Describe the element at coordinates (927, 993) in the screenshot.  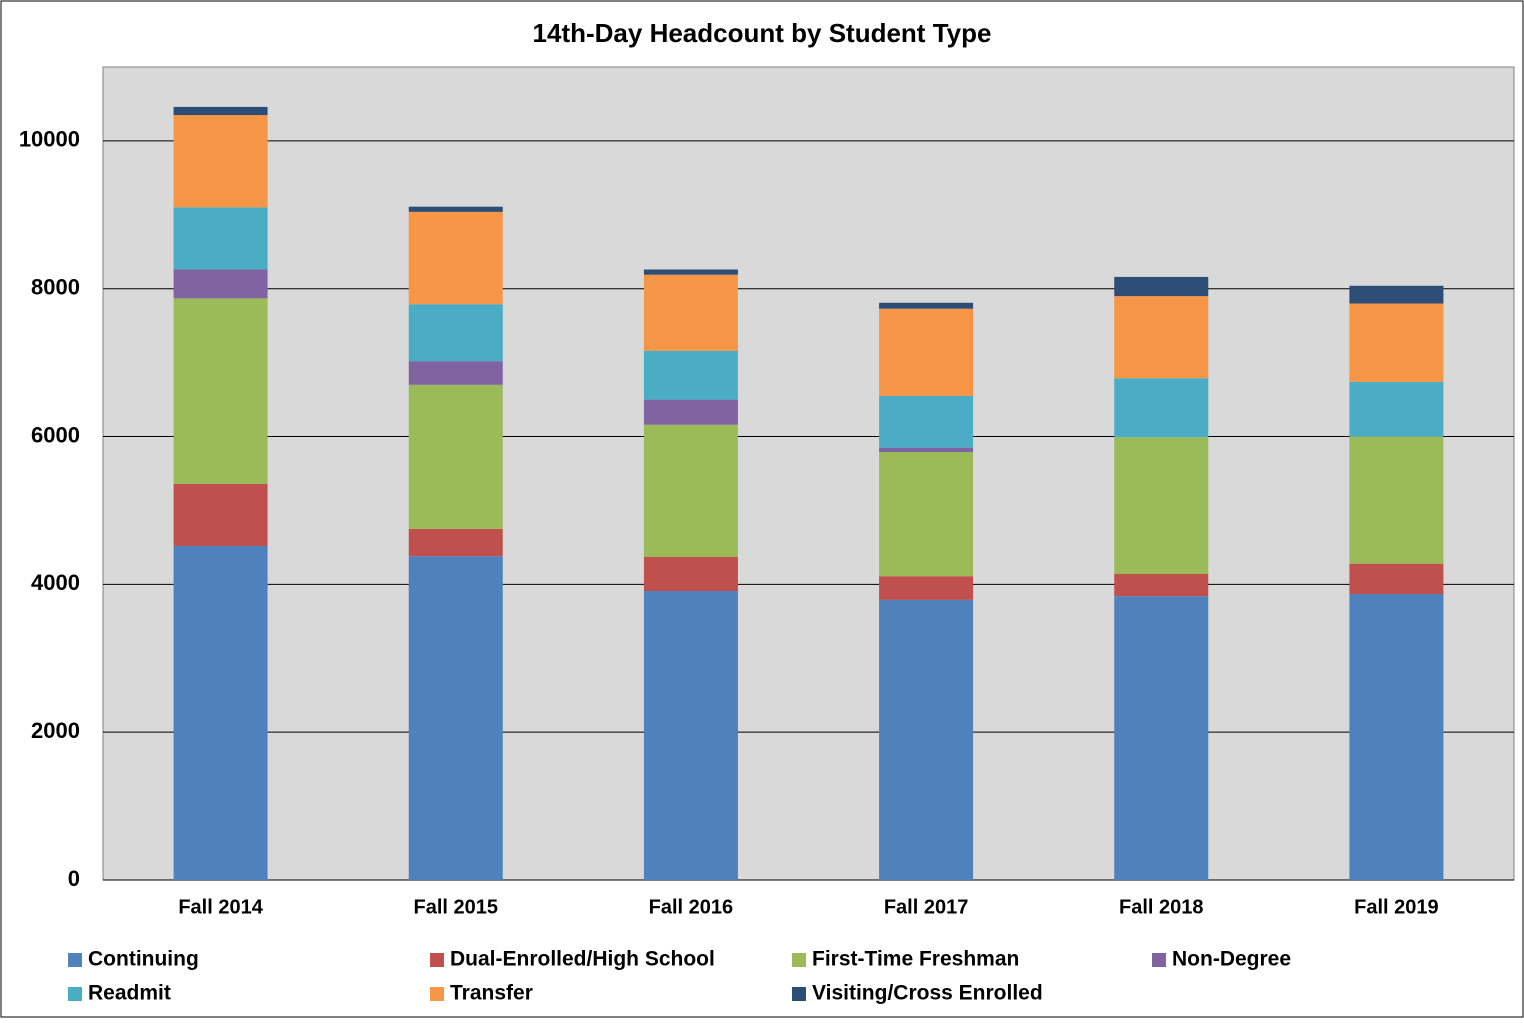
I see `legend-label: Visiting/Cross Enrolled` at that location.